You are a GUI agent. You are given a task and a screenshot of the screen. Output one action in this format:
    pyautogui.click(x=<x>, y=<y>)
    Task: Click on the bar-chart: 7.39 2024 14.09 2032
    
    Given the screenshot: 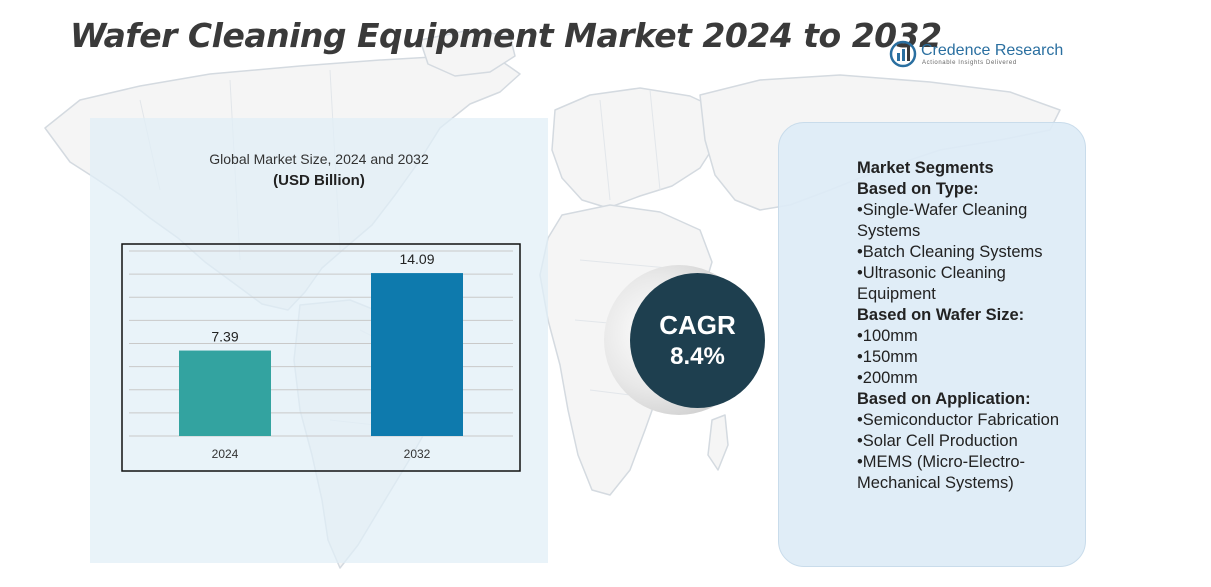 What is the action you would take?
    pyautogui.click(x=321, y=357)
    